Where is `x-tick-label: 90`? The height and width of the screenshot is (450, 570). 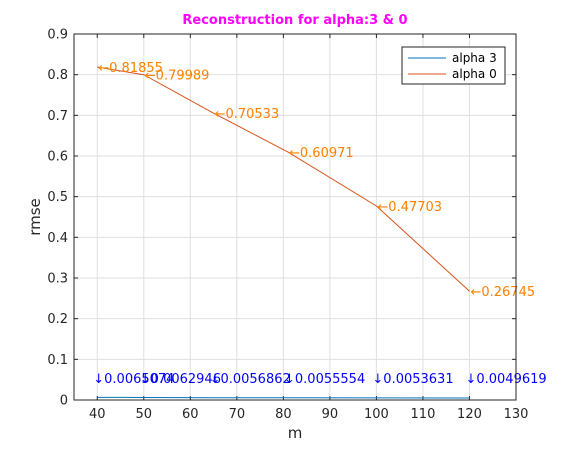
x-tick-label: 90 is located at coordinates (330, 414).